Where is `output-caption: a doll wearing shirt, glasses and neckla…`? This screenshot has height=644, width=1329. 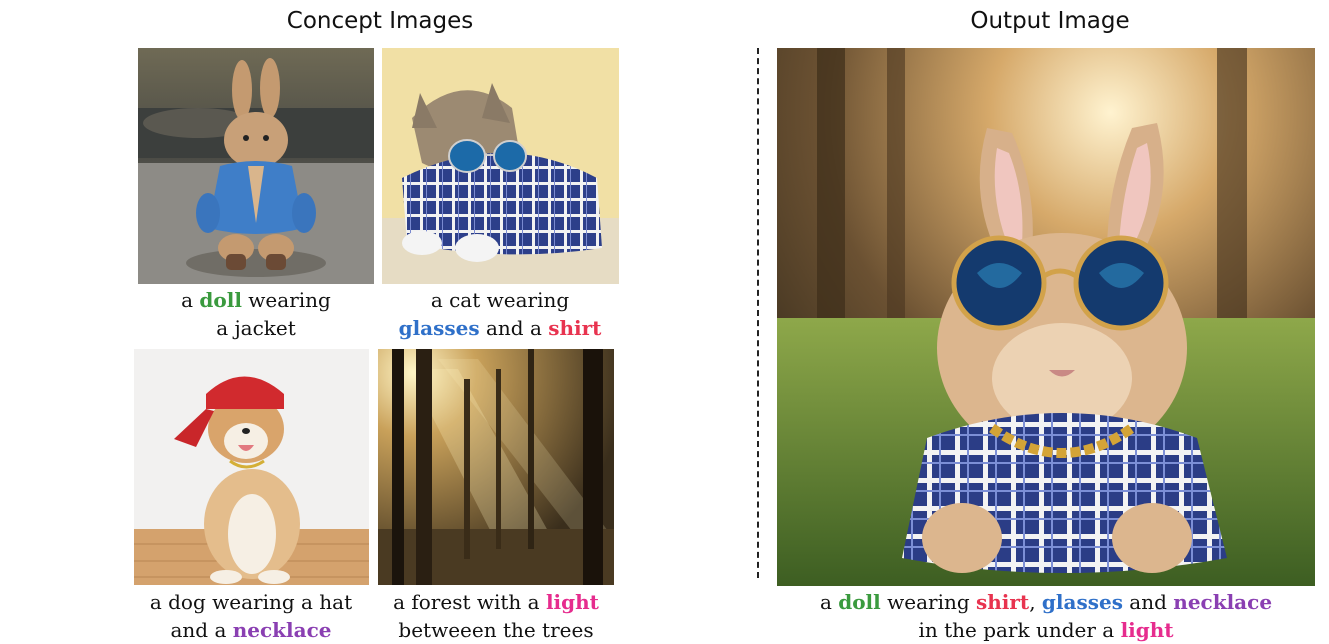 output-caption: a doll wearing shirt, glasses and neckla… is located at coordinates (1044, 616).